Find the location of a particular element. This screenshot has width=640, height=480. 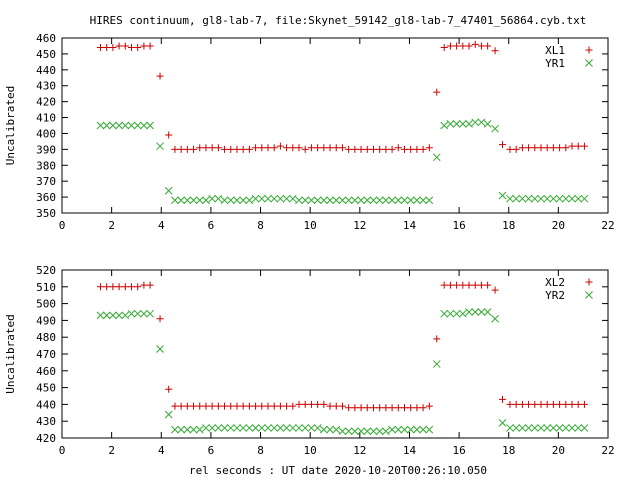

legend-label: XL1 is located at coordinates (555, 50).